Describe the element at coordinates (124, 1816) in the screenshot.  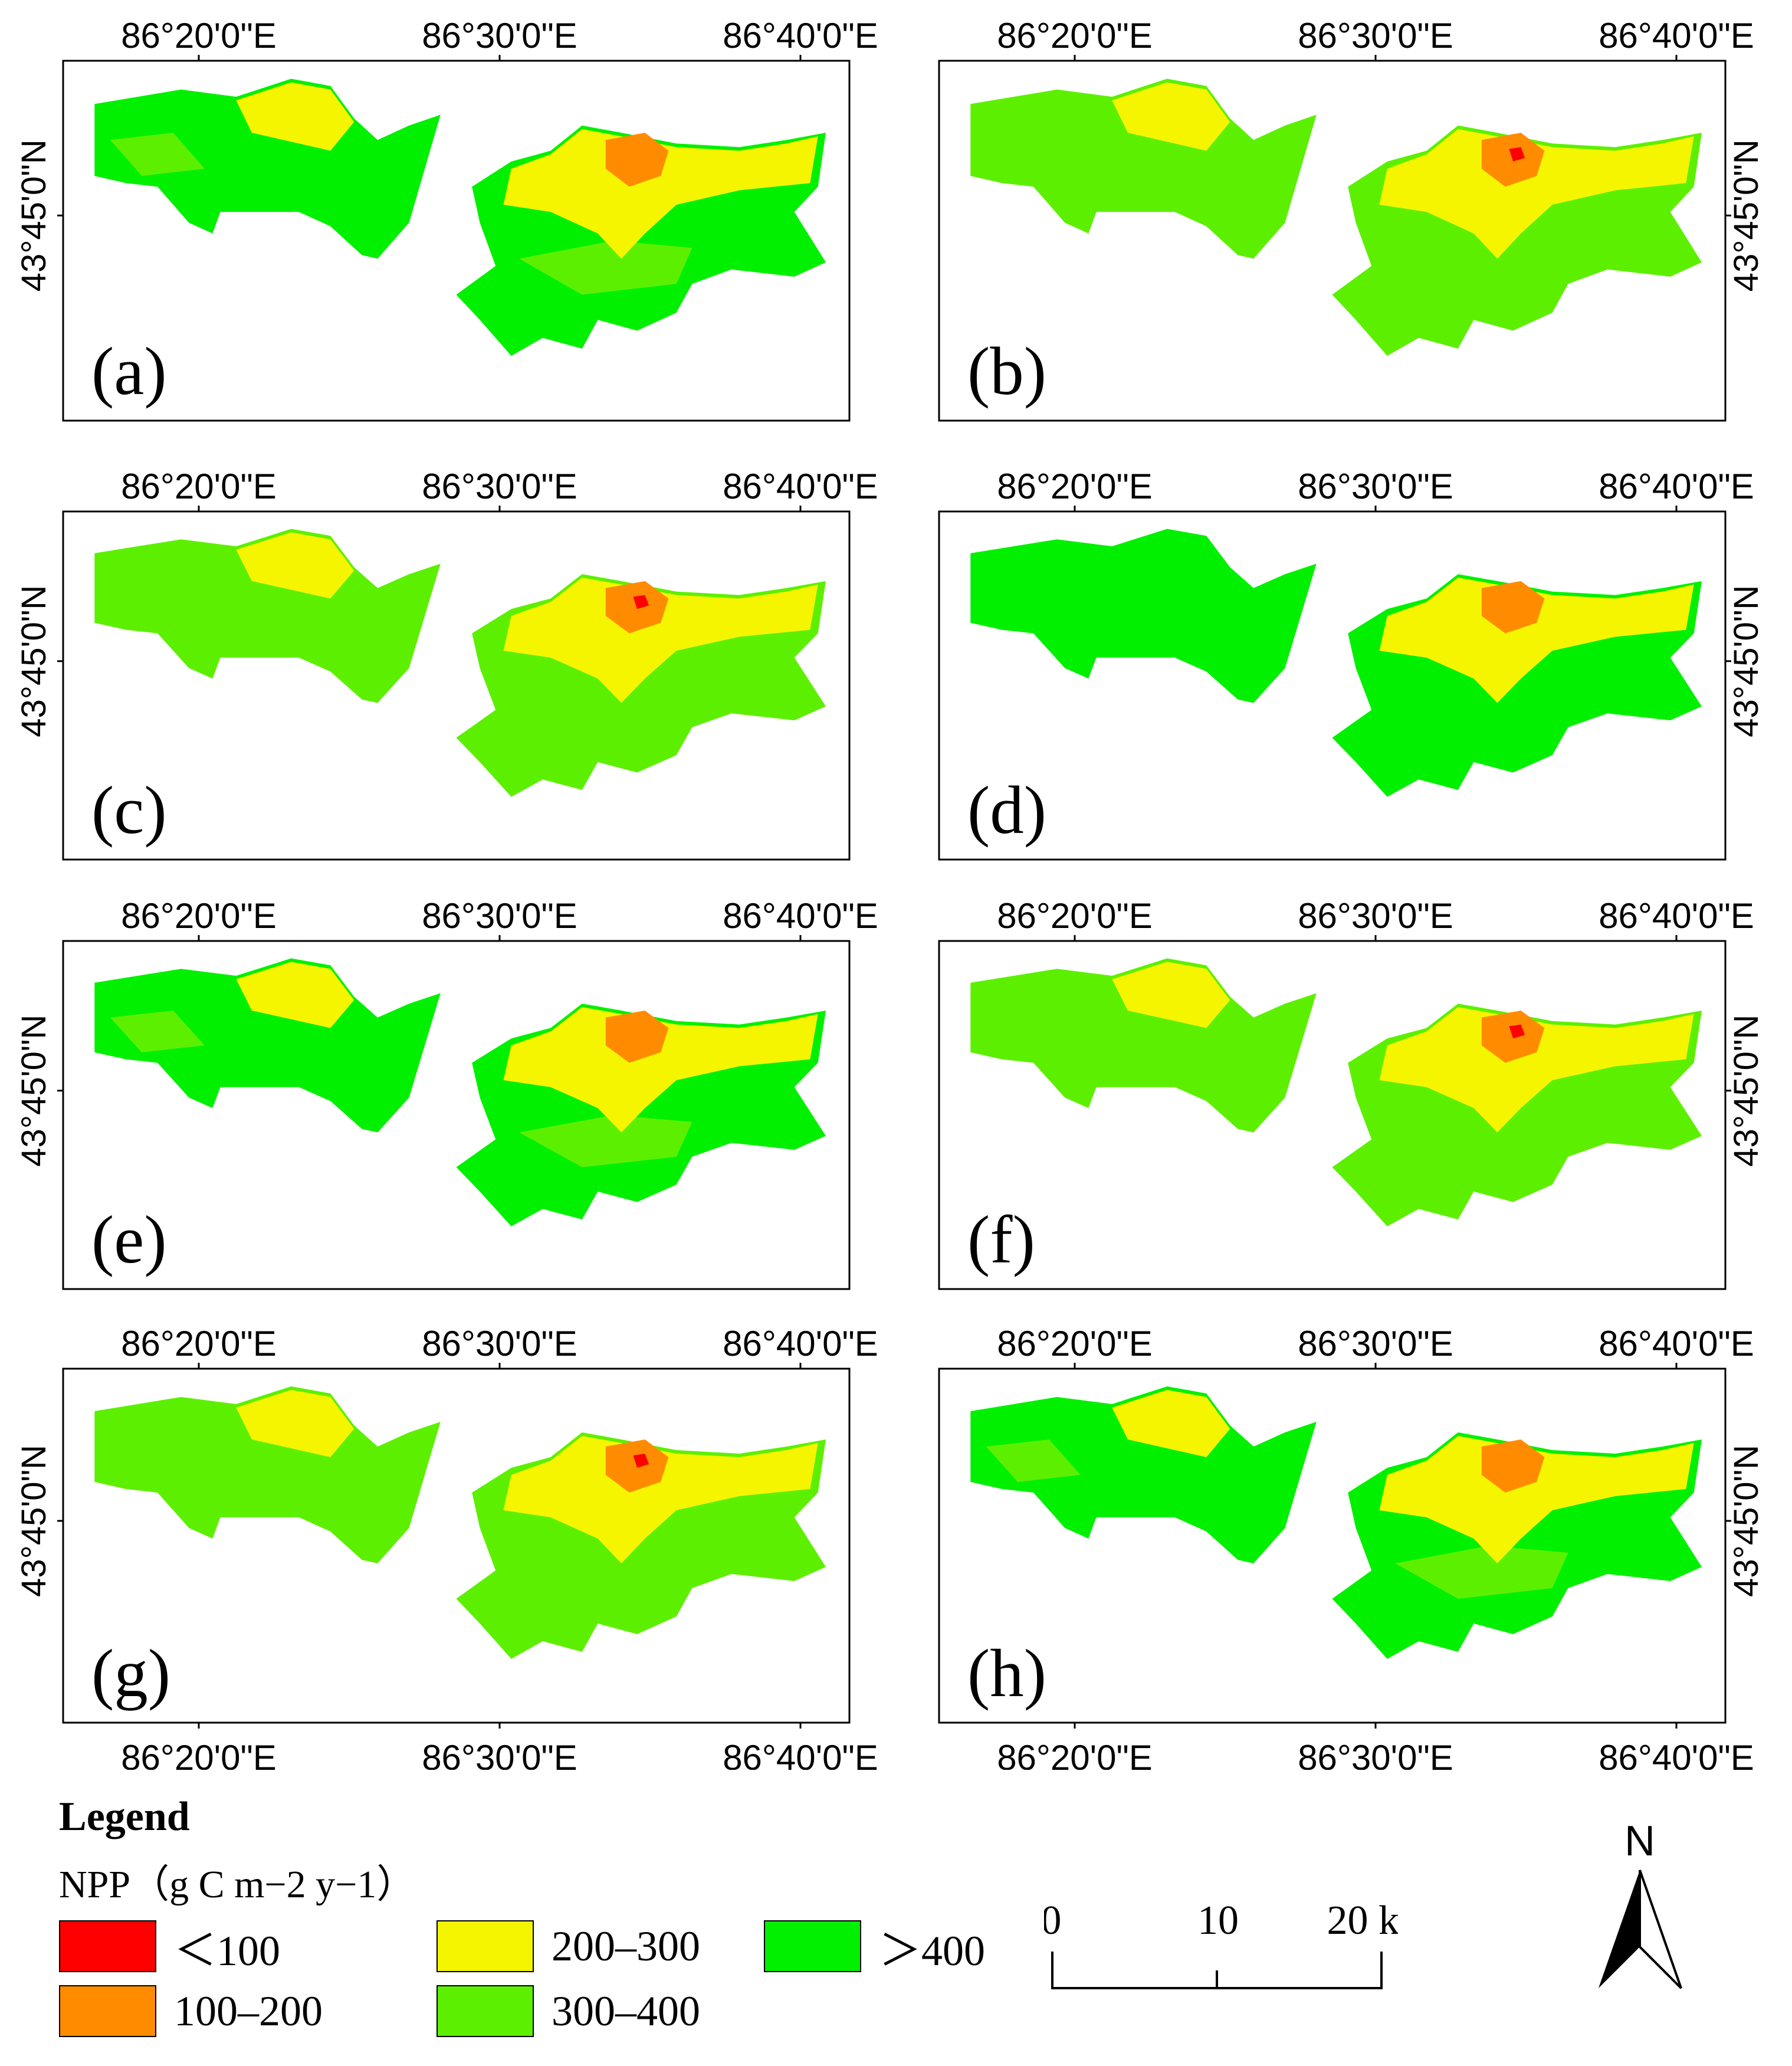
I see `legend-title: Legend` at that location.